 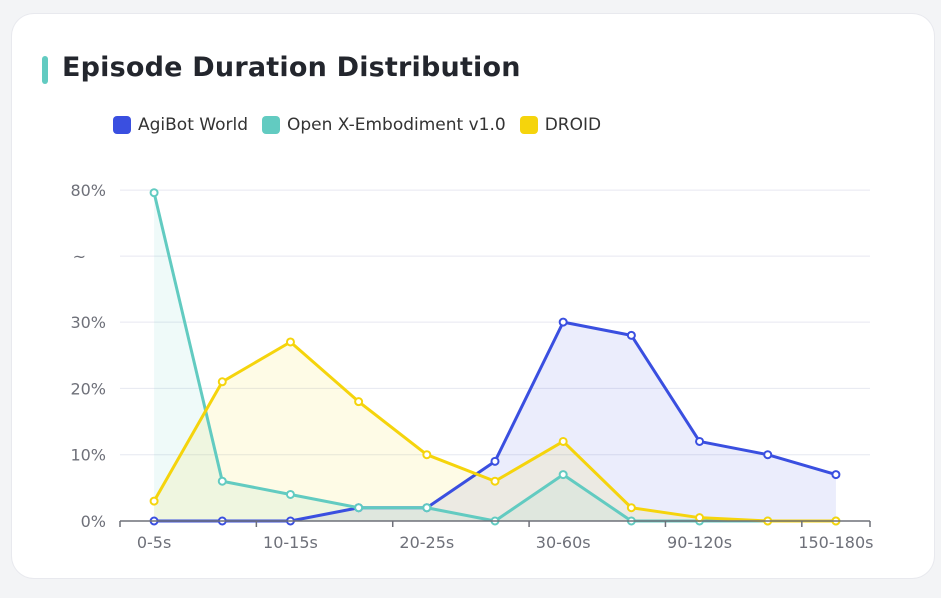 What do you see at coordinates (699, 542) in the screenshot?
I see `x-tick-label: 90-120s` at bounding box center [699, 542].